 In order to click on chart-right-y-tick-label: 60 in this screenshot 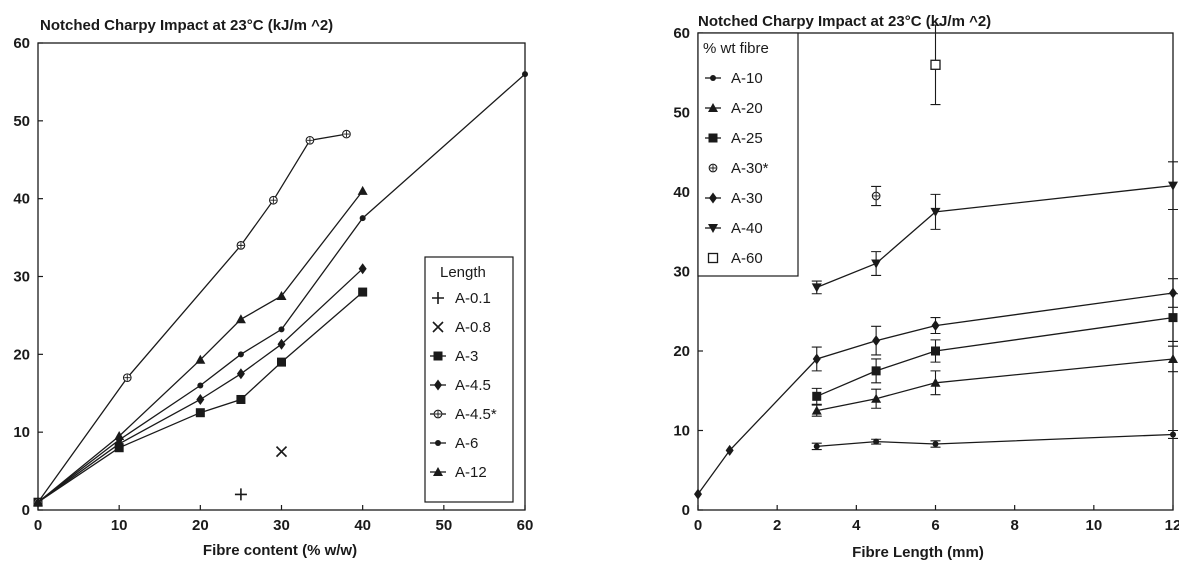, I will do `click(681, 33)`.